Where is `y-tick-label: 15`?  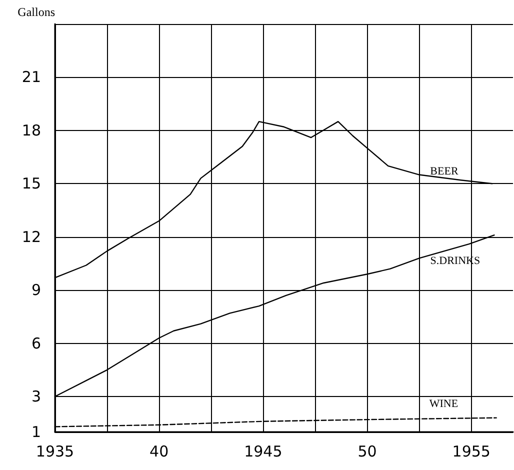 y-tick-label: 15 is located at coordinates (31, 183).